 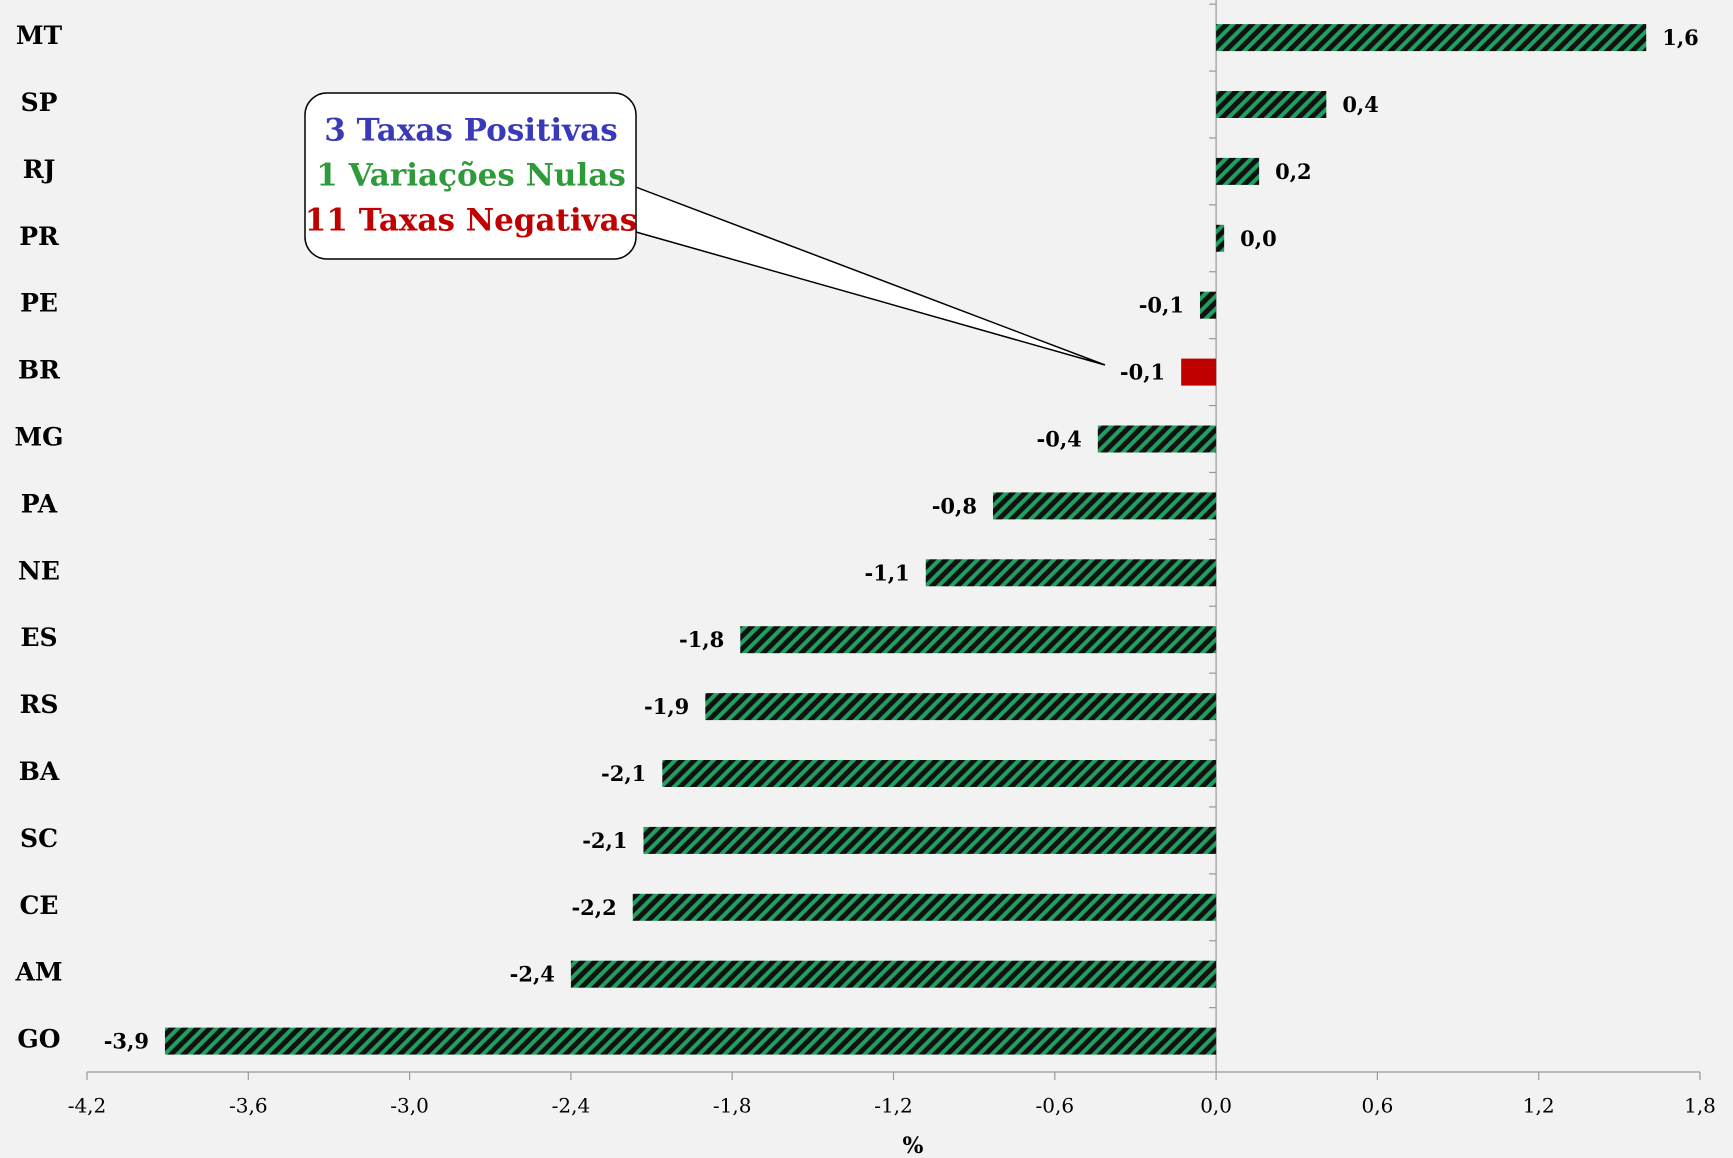 I want to click on y-tick-label: BA, so click(x=39, y=771).